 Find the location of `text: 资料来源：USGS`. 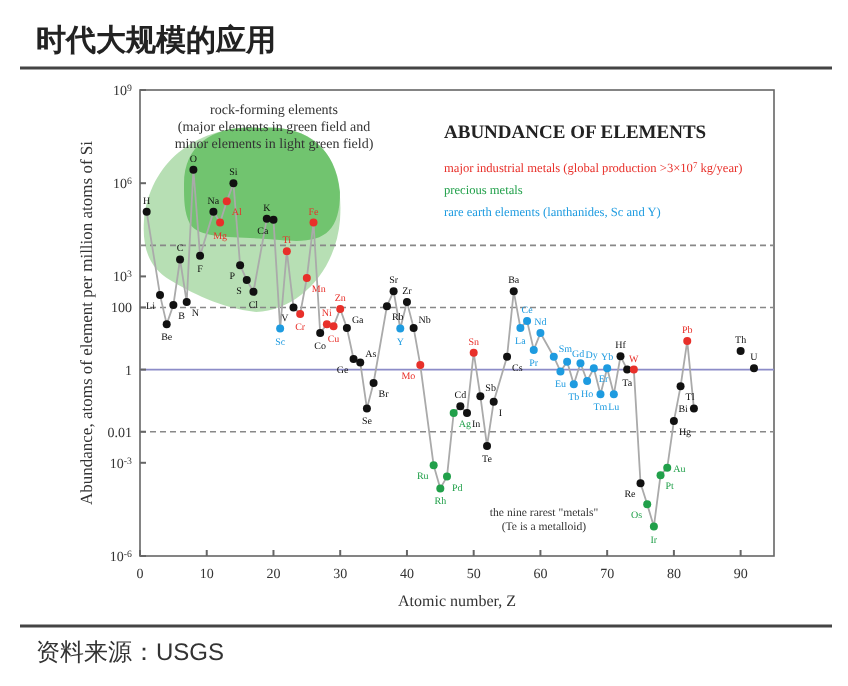

text: 资料来源：USGS is located at coordinates (130, 652).